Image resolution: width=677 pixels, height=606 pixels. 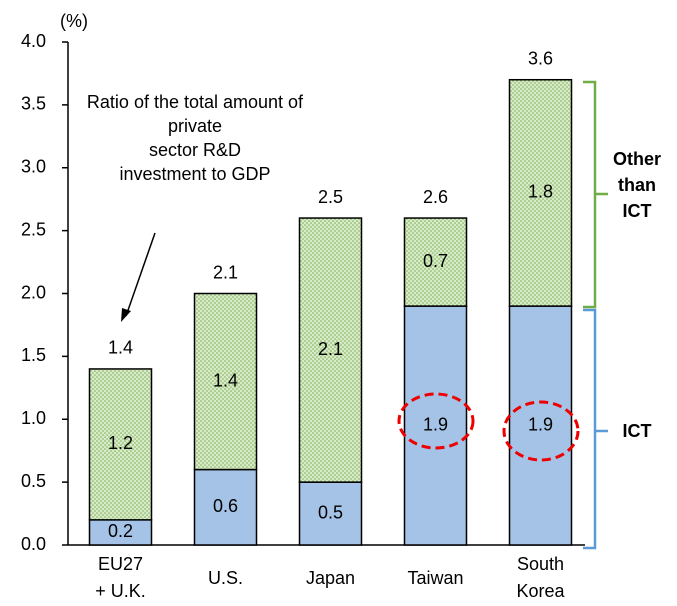 I want to click on arrow, so click(x=140, y=274).